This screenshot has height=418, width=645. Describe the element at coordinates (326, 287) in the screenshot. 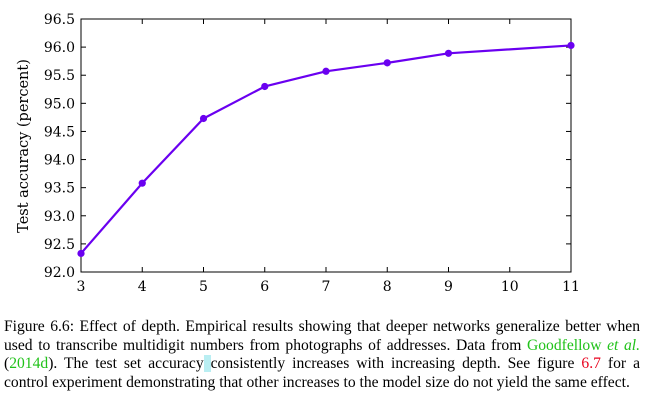

I see `x-tick-label: 7` at that location.